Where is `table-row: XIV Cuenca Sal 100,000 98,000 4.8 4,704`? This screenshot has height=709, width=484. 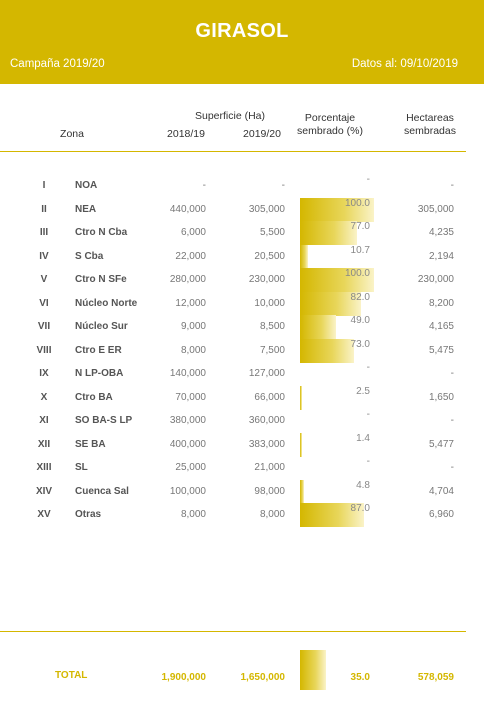
table-row: XIV Cuenca Sal 100,000 98,000 4.8 4,704 is located at coordinates (242, 491).